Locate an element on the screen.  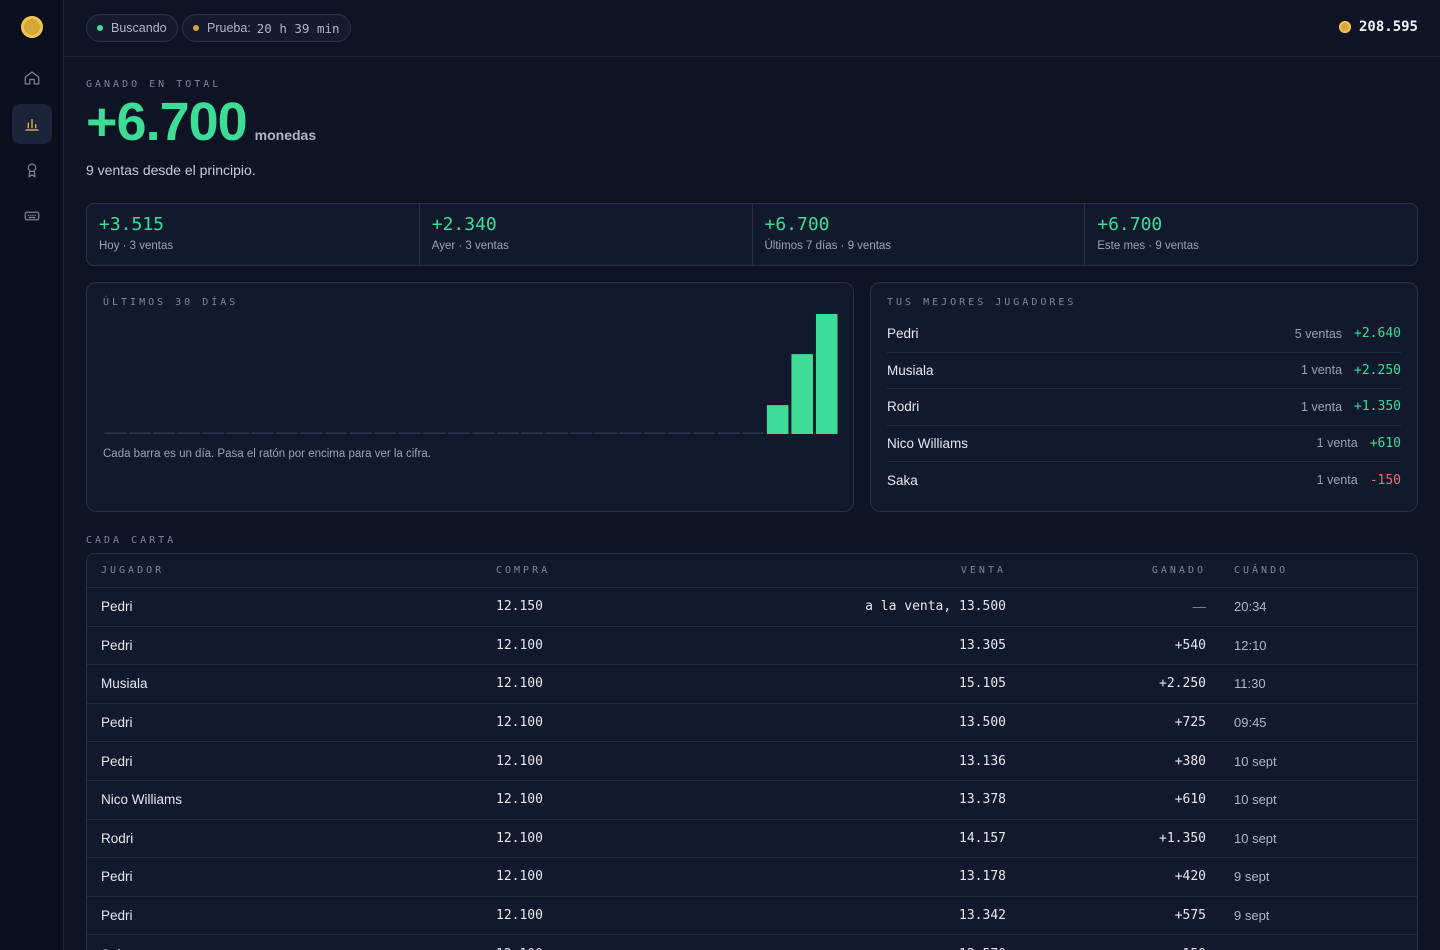
coin-icon is located at coordinates (1344, 27).